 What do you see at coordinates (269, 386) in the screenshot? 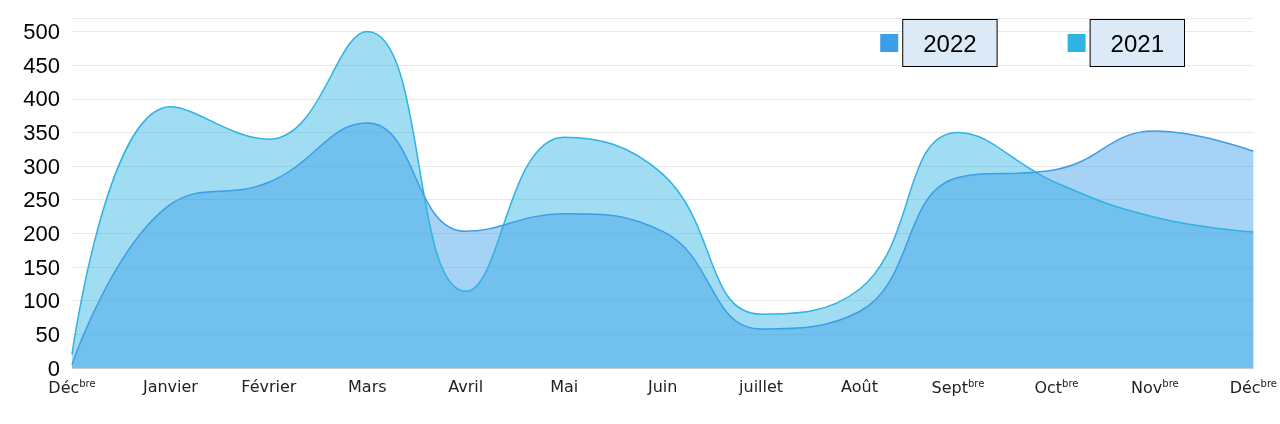
I see `x-tick-label: Février` at bounding box center [269, 386].